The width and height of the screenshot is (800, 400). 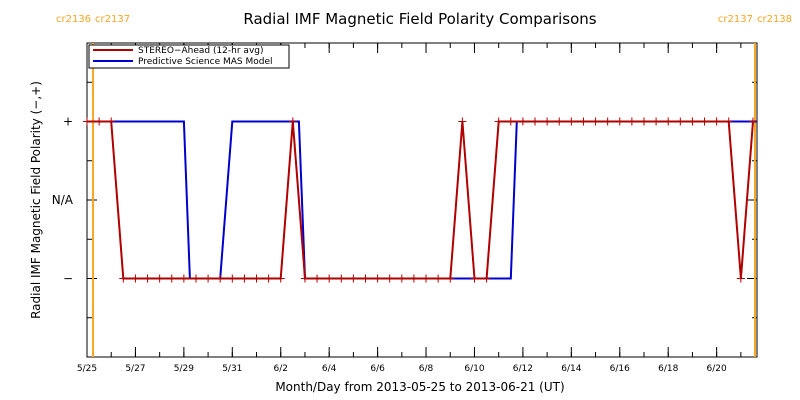 What do you see at coordinates (426, 369) in the screenshot?
I see `x-tick-label: 6/8` at bounding box center [426, 369].